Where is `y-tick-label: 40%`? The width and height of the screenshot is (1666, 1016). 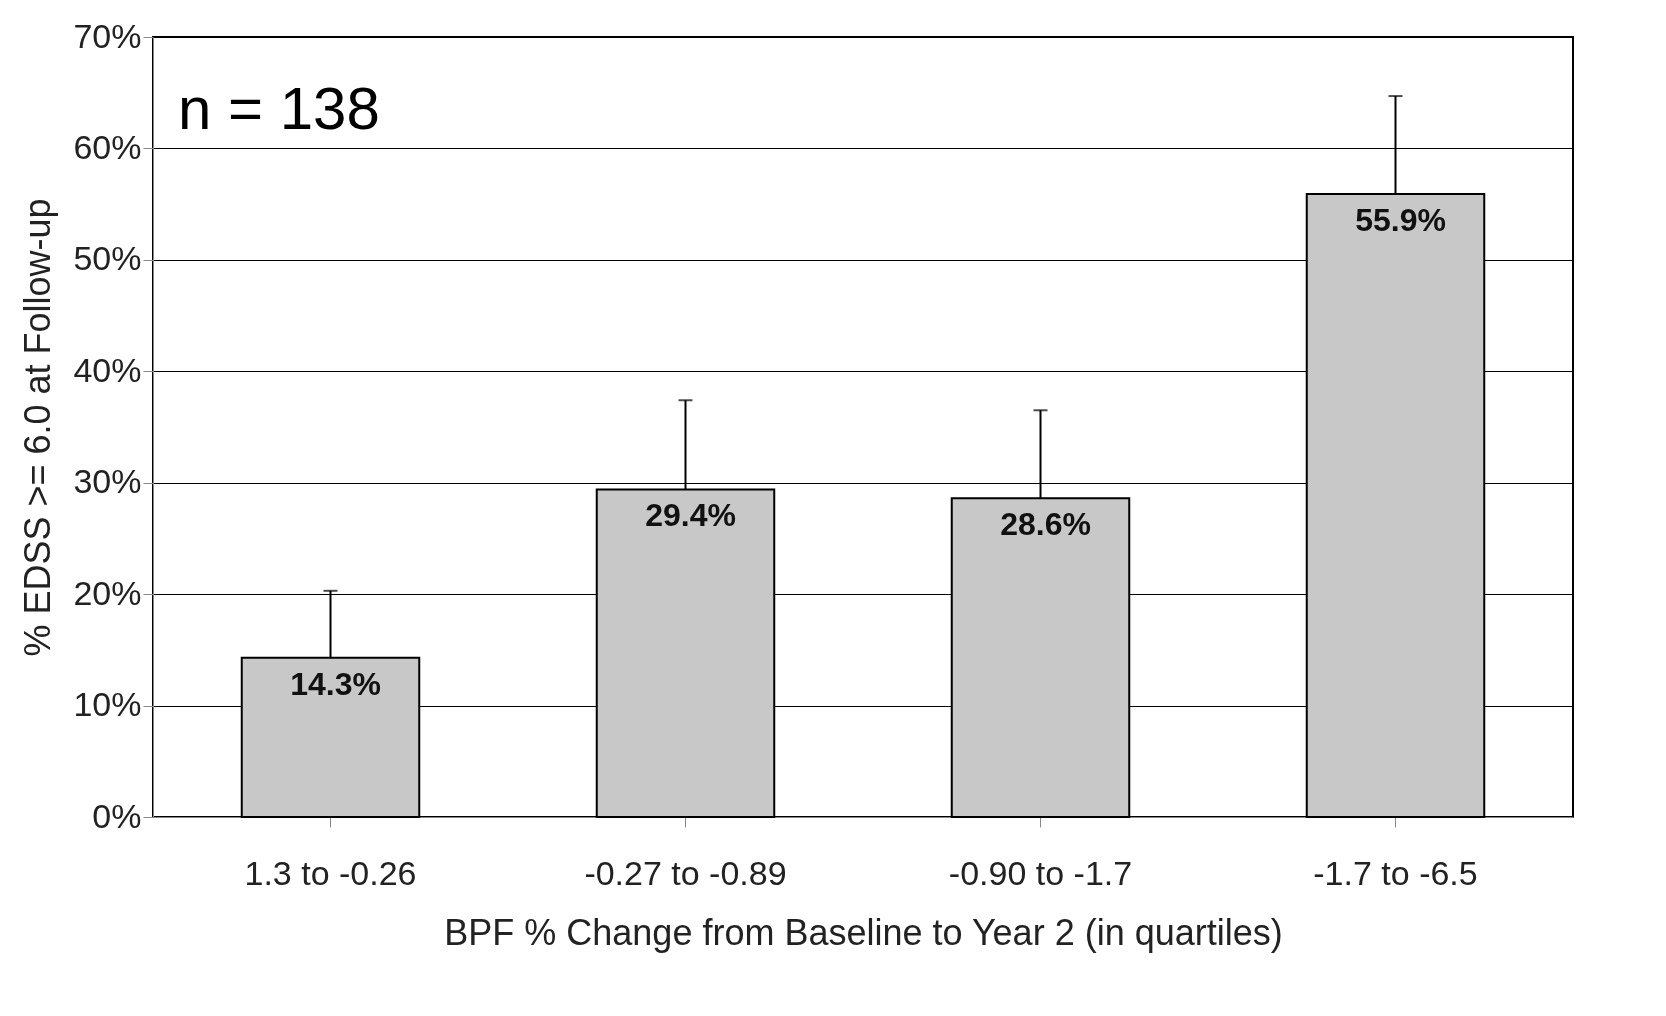 y-tick-label: 40% is located at coordinates (107, 369).